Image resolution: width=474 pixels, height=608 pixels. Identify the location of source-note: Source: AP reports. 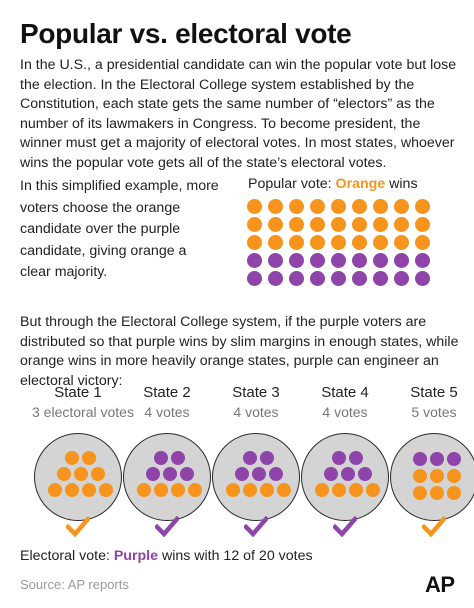
(74, 584).